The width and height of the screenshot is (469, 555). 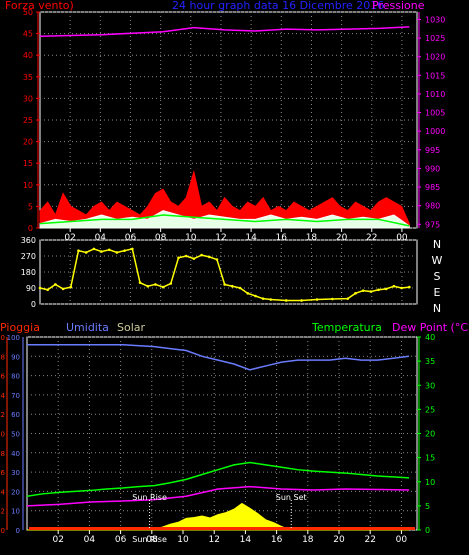 What do you see at coordinates (33, 304) in the screenshot?
I see `direction-y-tick-label: 0` at bounding box center [33, 304].